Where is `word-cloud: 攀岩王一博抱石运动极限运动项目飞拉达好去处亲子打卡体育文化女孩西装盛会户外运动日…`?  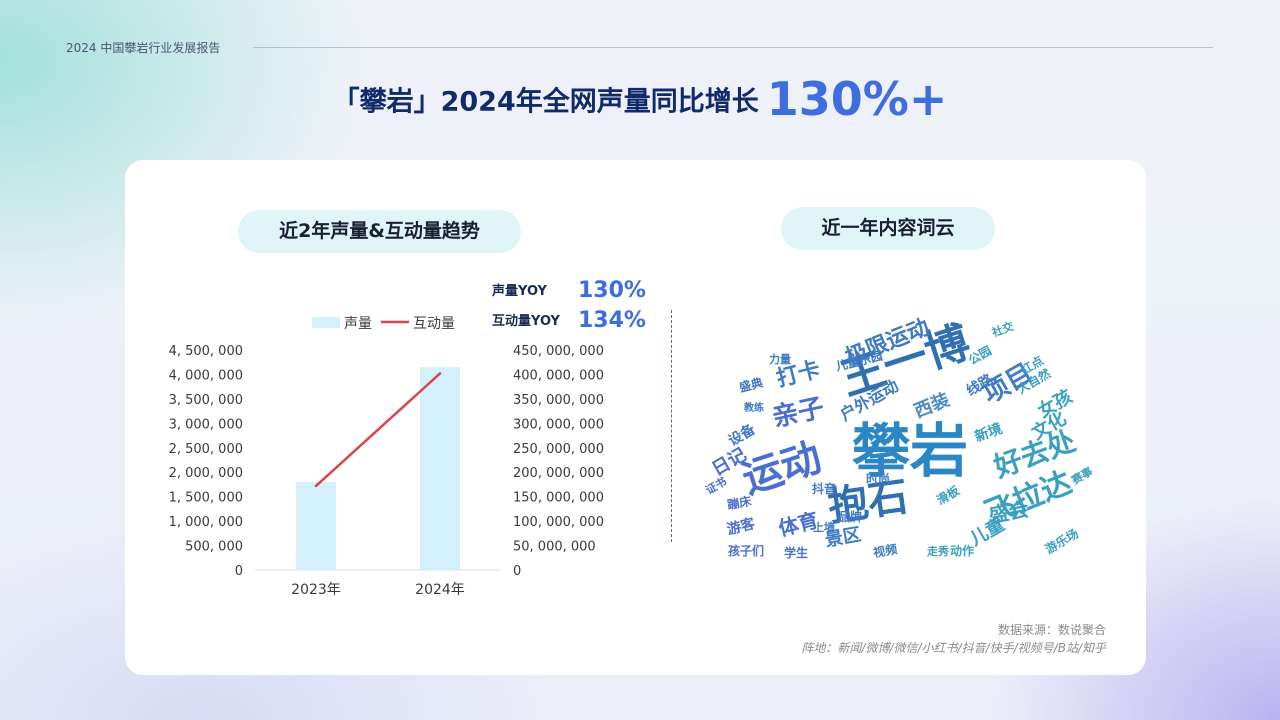 word-cloud: 攀岩王一博抱石运动极限运动项目飞拉达好去处亲子打卡体育文化女孩西装盛会户外运动日… is located at coordinates (899, 437).